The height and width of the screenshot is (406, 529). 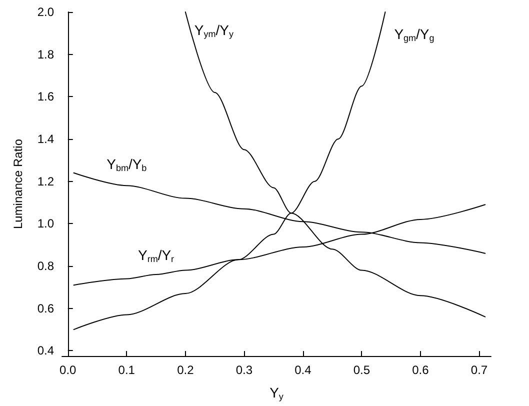 What do you see at coordinates (45, 139) in the screenshot?
I see `y-tick-label: 1.4` at bounding box center [45, 139].